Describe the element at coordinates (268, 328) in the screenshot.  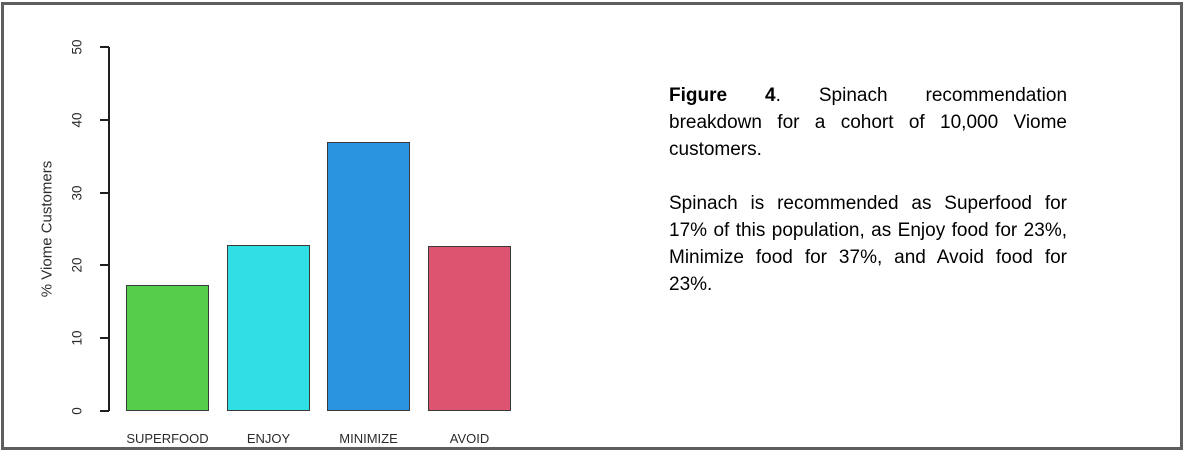
I see `bar-enjoy` at that location.